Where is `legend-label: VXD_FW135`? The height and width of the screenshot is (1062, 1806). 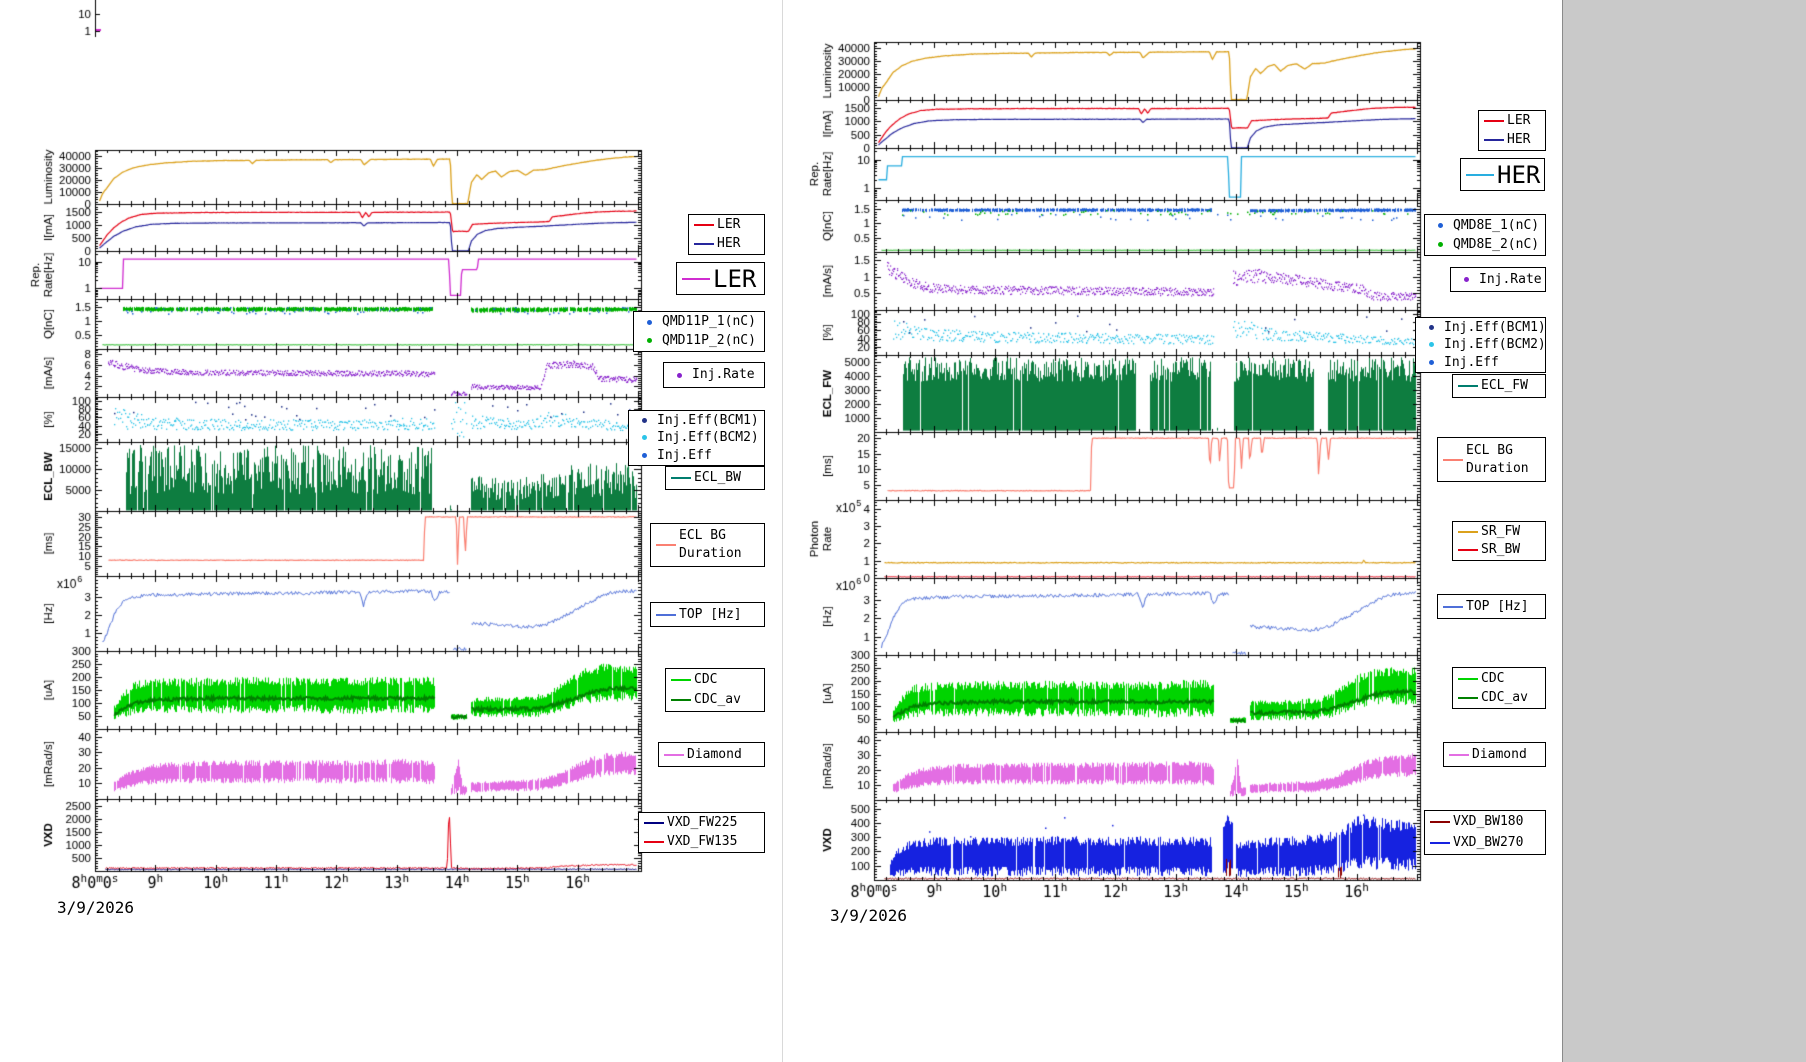
legend-label: VXD_FW135 is located at coordinates (702, 841).